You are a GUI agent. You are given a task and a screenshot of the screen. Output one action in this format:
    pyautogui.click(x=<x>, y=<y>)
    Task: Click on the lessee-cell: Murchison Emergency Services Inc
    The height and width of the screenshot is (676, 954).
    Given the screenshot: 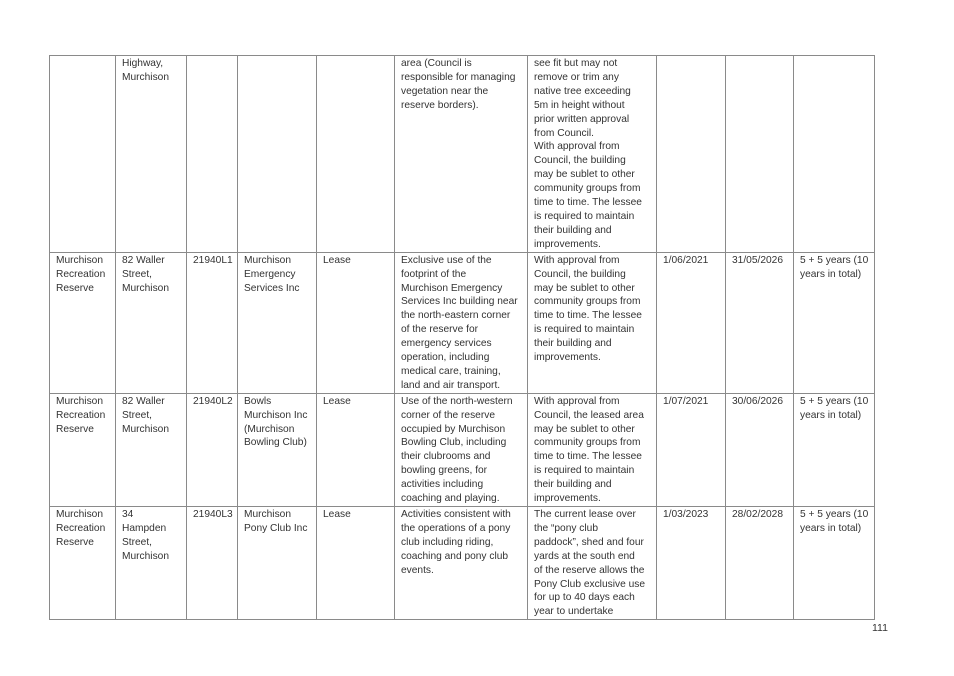 What is the action you would take?
    pyautogui.click(x=277, y=322)
    